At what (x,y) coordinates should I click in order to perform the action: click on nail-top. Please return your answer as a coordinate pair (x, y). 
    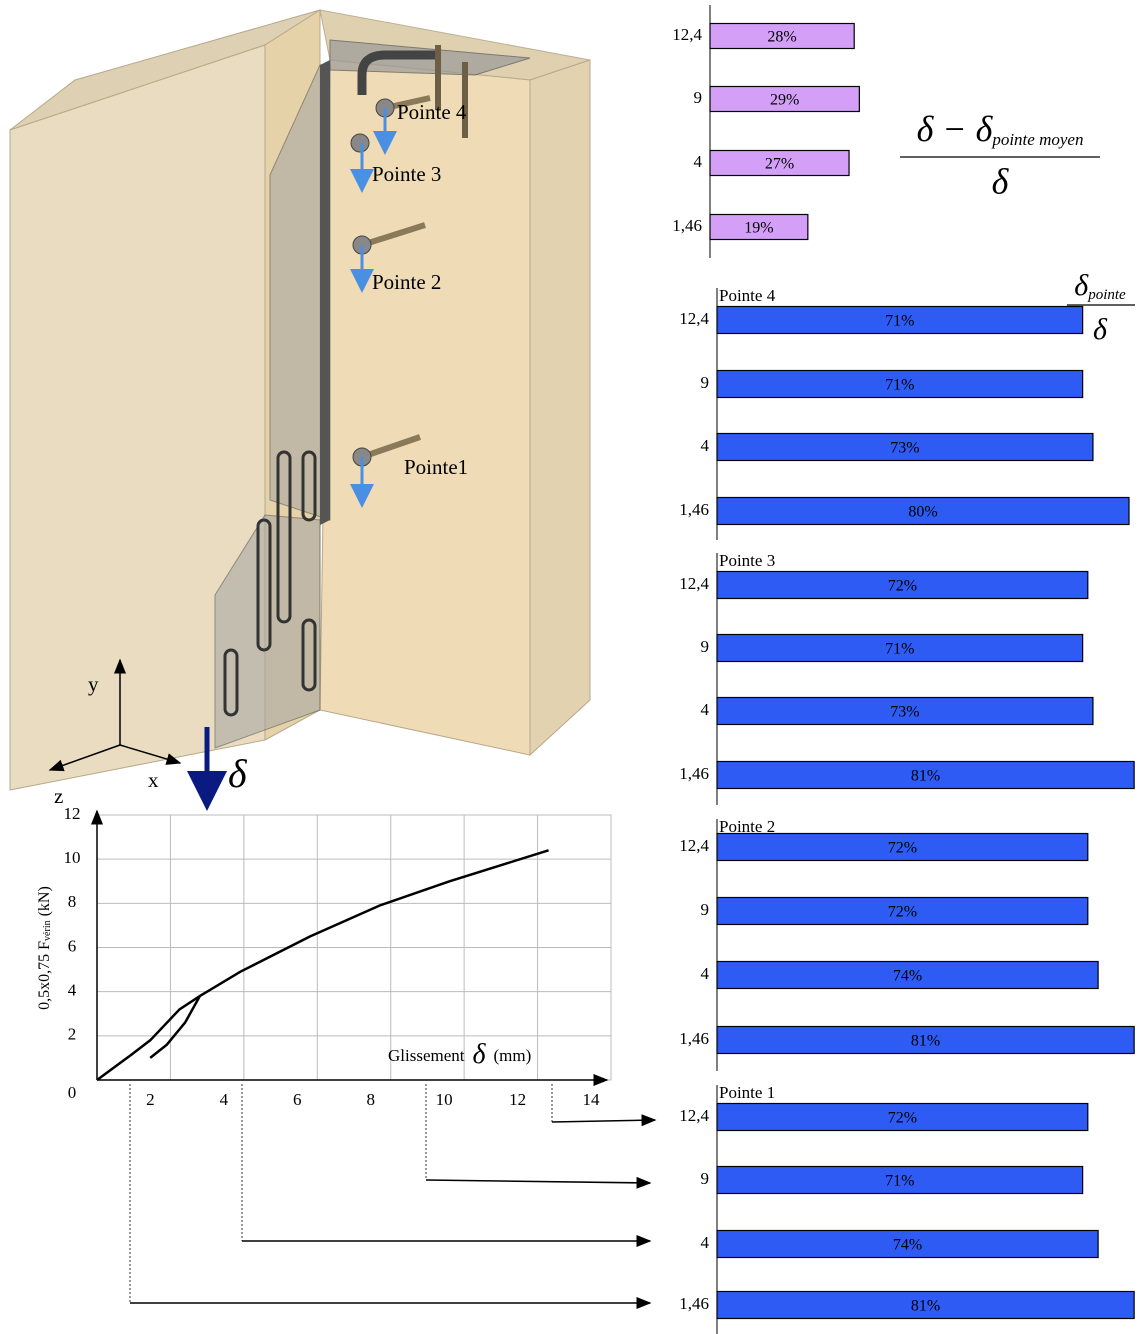
    Looking at the image, I should click on (396, 72).